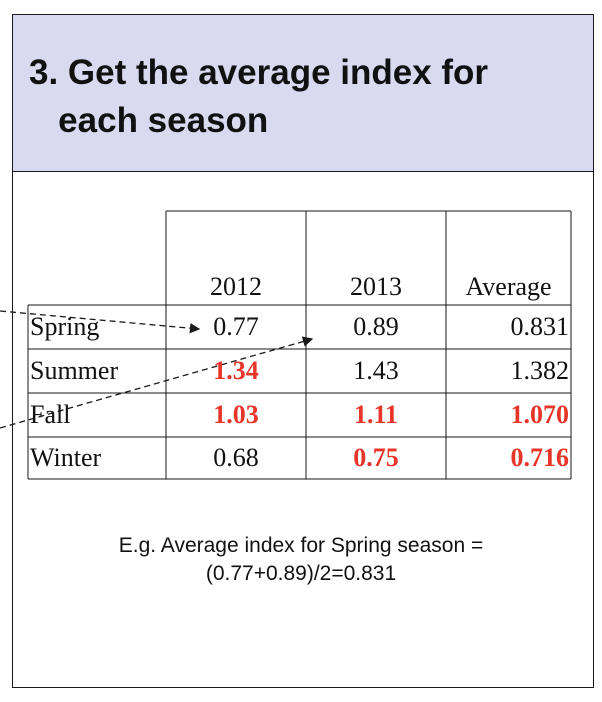 This screenshot has width=602, height=702. Describe the element at coordinates (157, 382) in the screenshot. I see `arrow-spring-2013` at that location.